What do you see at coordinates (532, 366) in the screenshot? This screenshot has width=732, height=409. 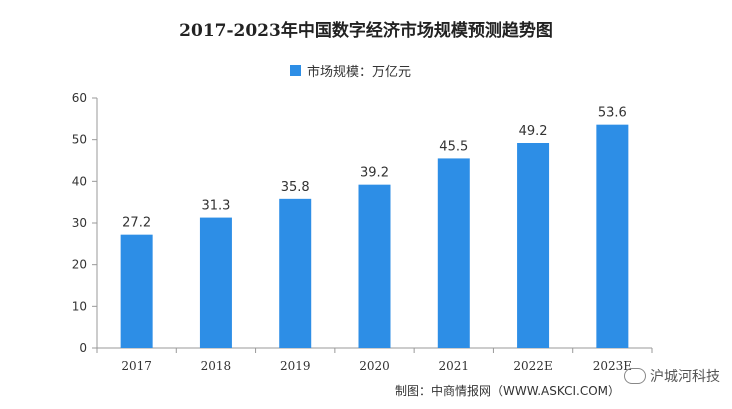 I see `x-tick-label: 2022E` at bounding box center [532, 366].